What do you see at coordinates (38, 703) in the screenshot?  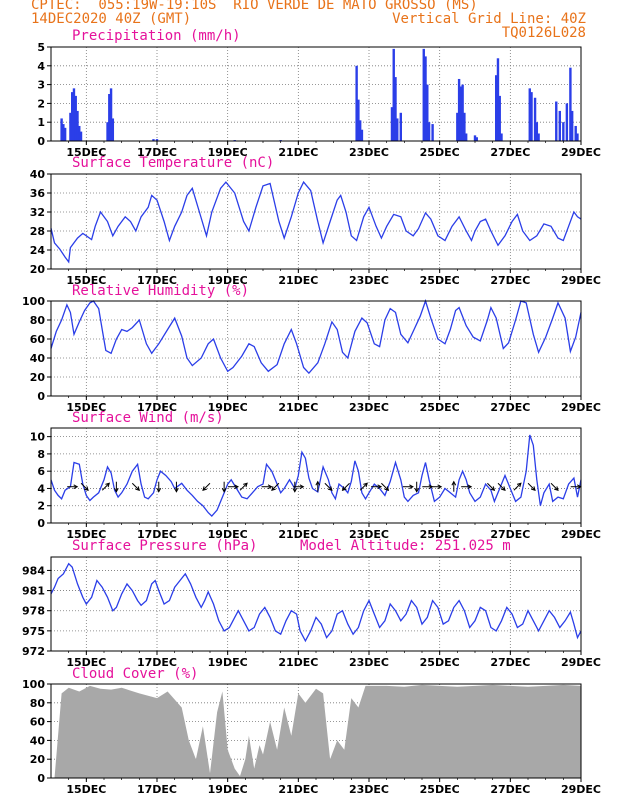 I see `cloud-ytick-label: 80` at bounding box center [38, 703].